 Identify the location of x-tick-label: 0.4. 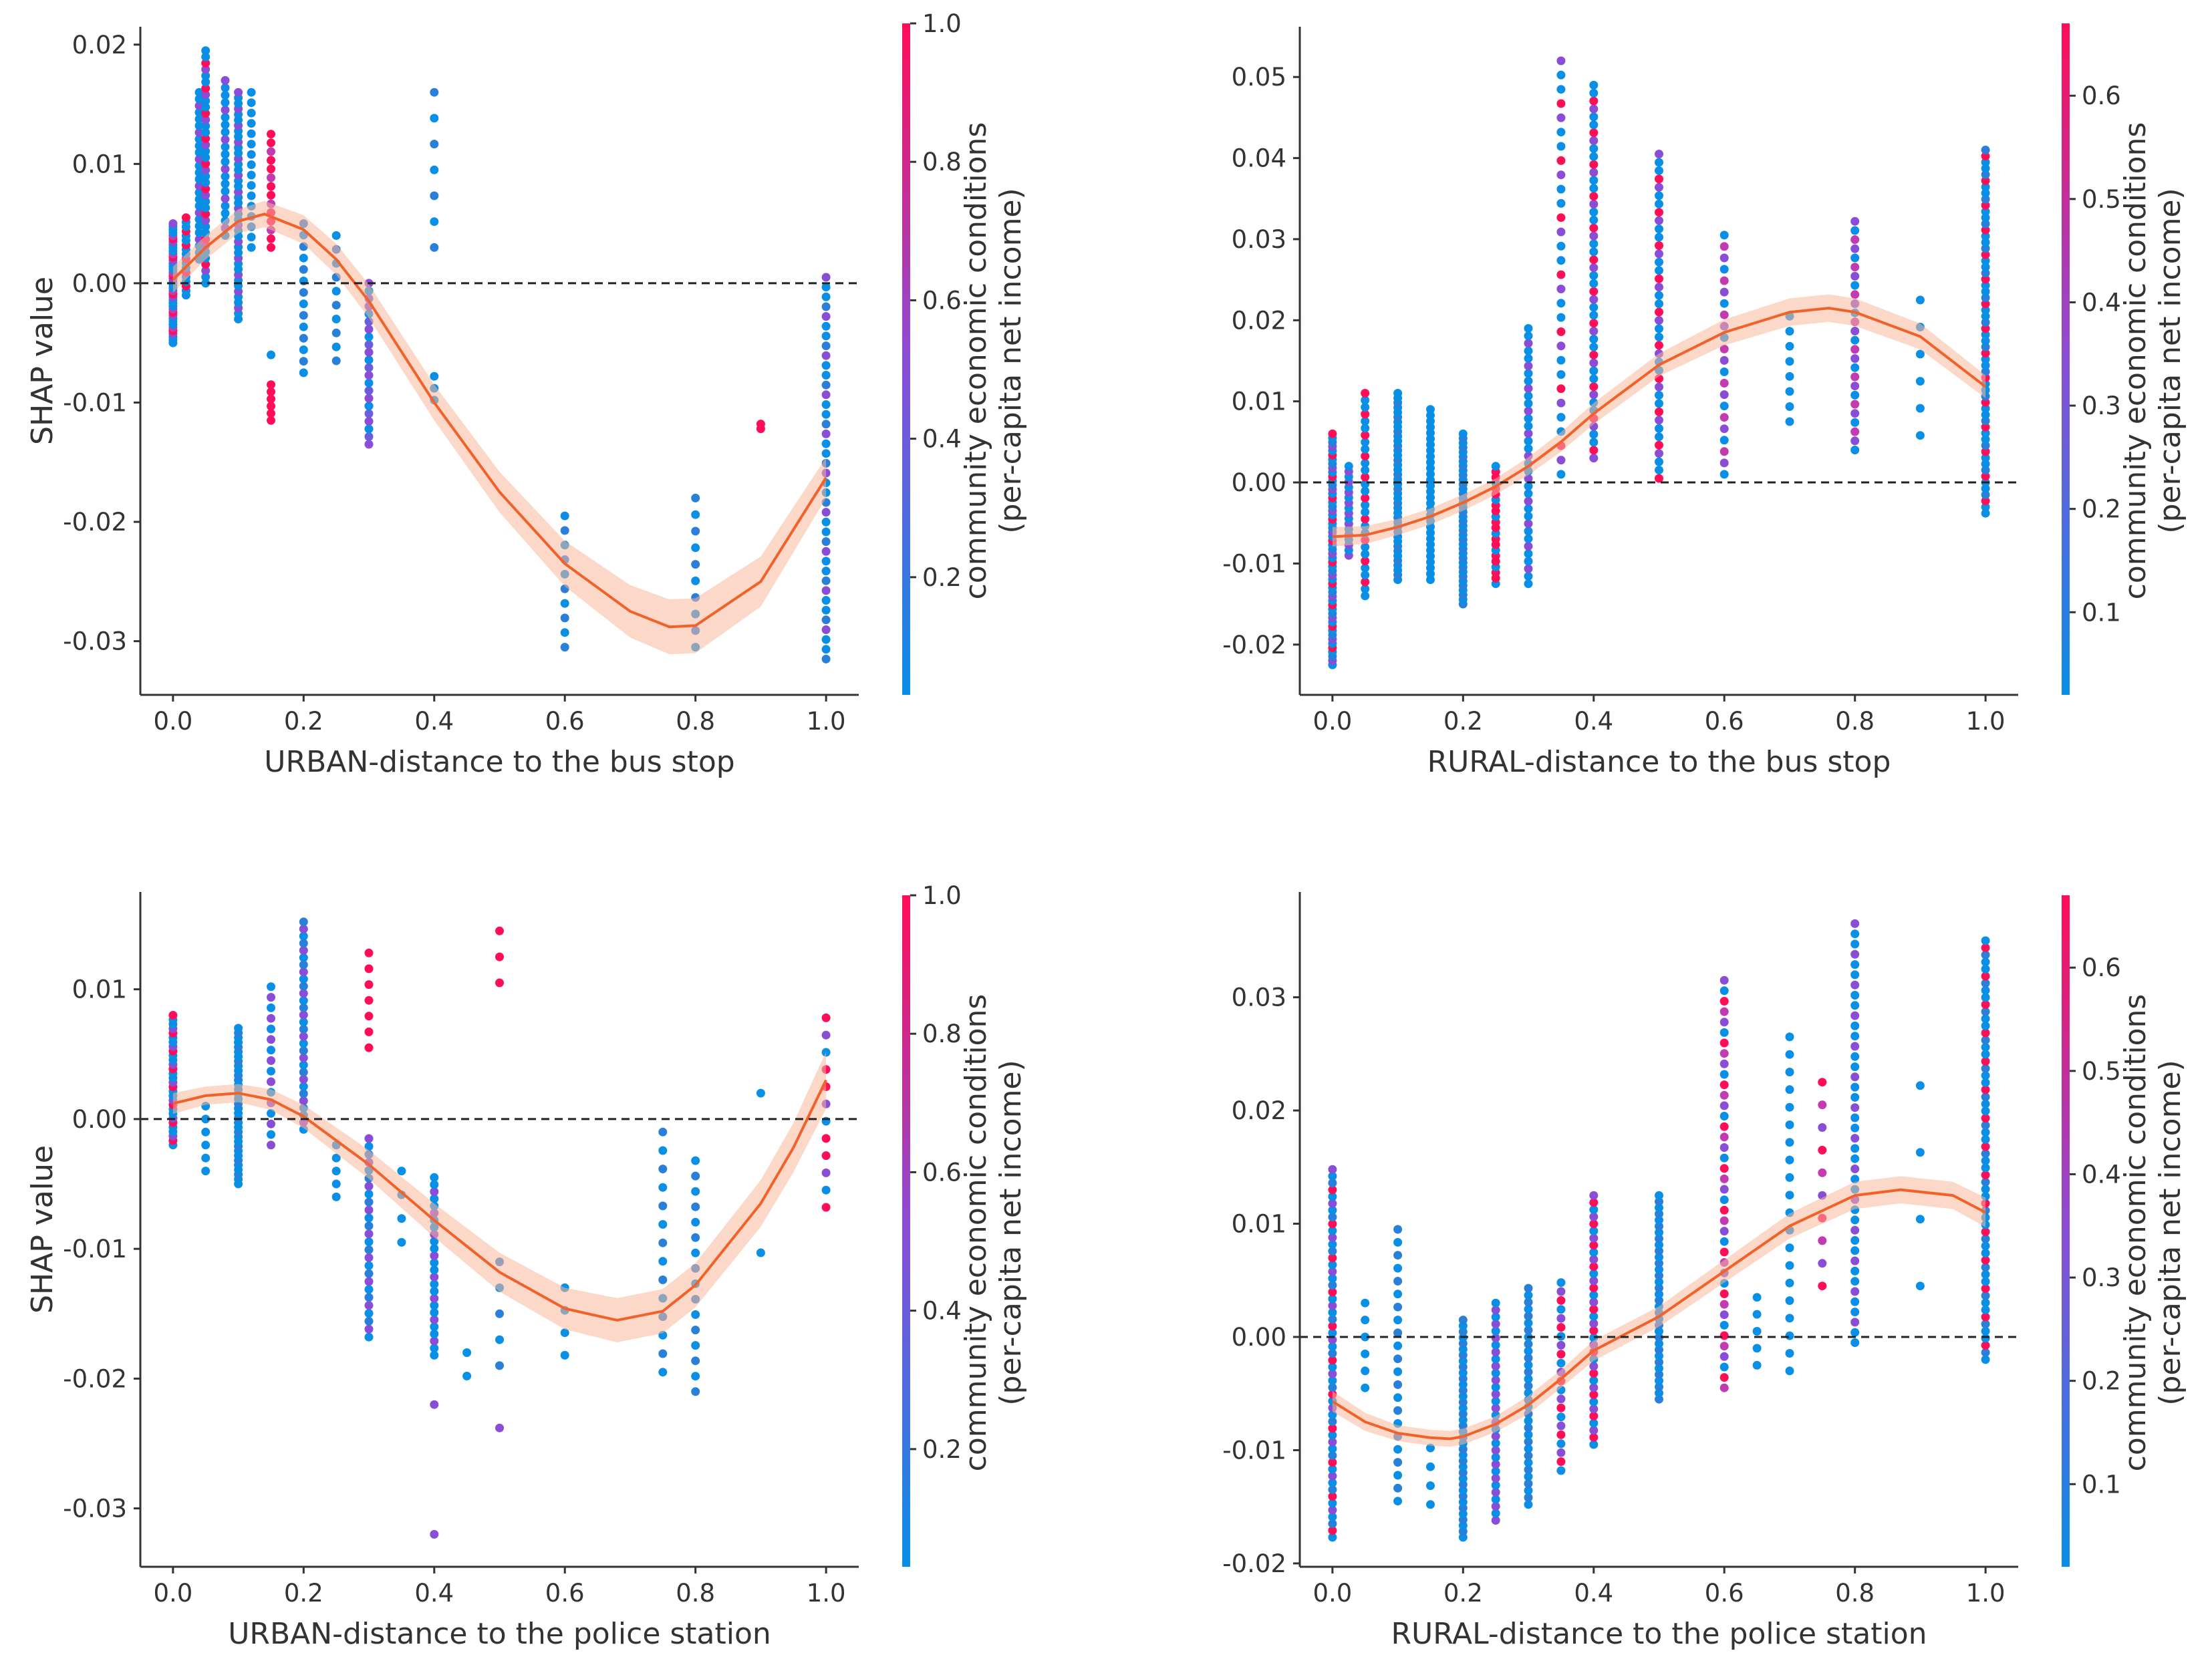
(434, 721).